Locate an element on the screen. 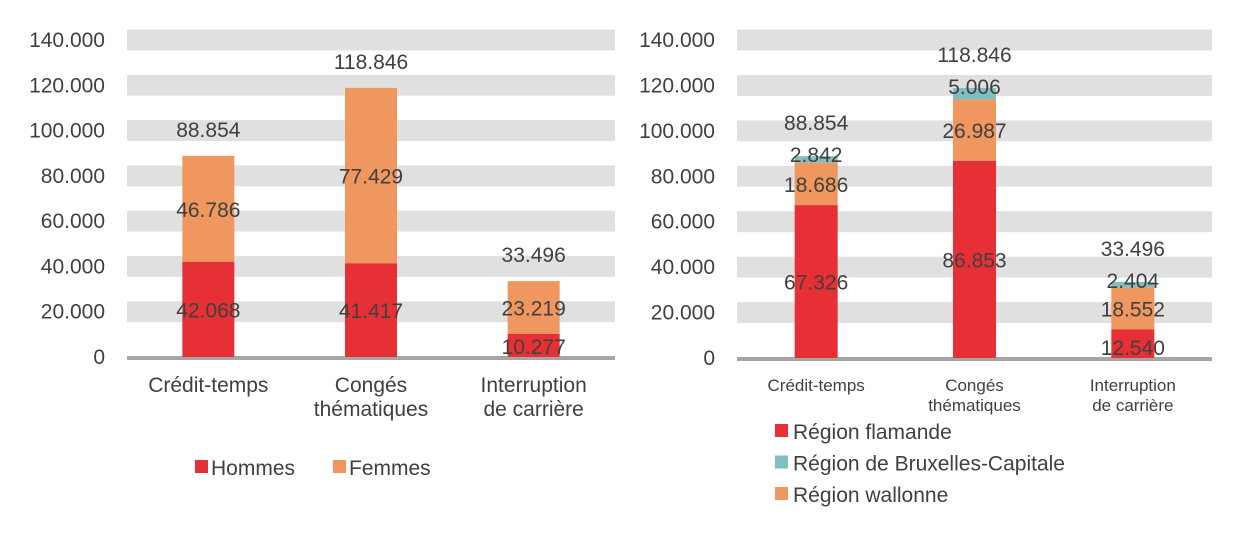 The image size is (1241, 537). data-label: 5.006 is located at coordinates (974, 87).